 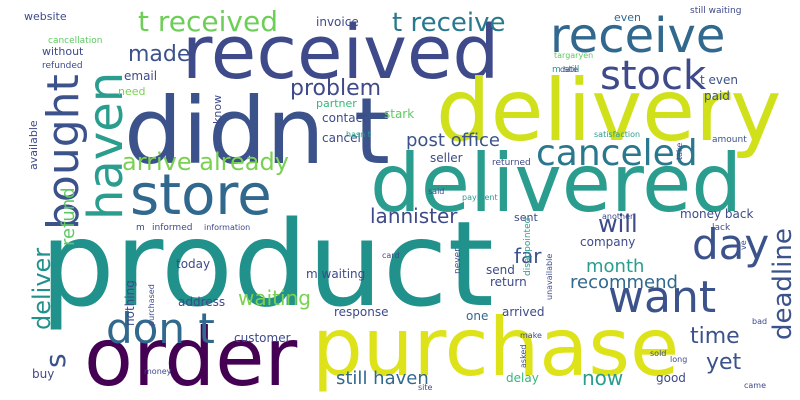 I want to click on word-purchase: purchase, so click(x=496, y=347).